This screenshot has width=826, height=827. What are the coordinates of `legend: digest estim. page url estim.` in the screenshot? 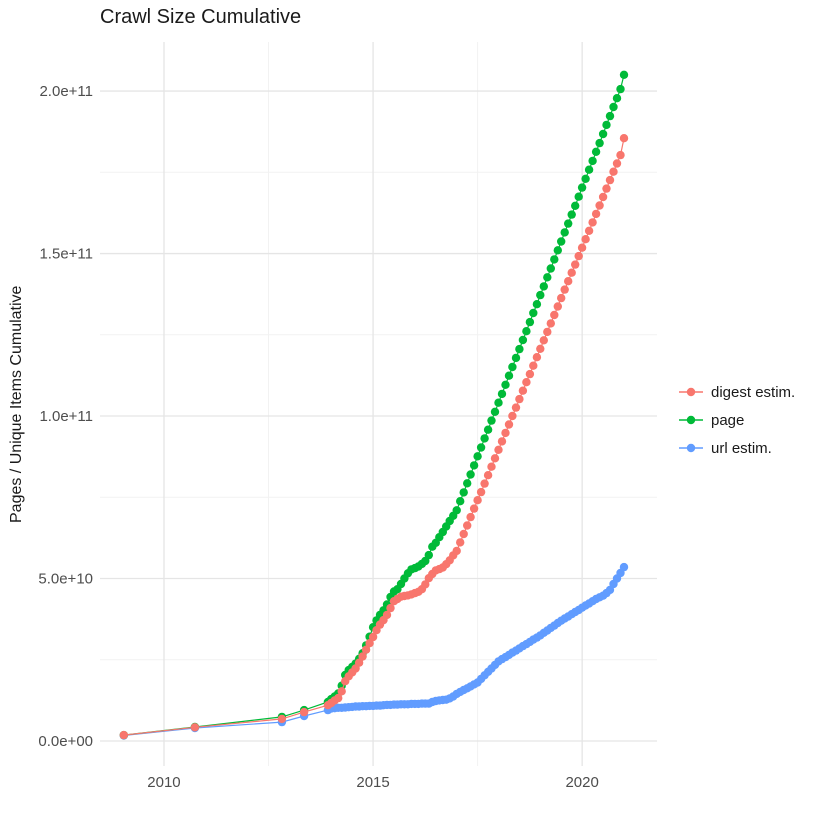 It's located at (736, 420).